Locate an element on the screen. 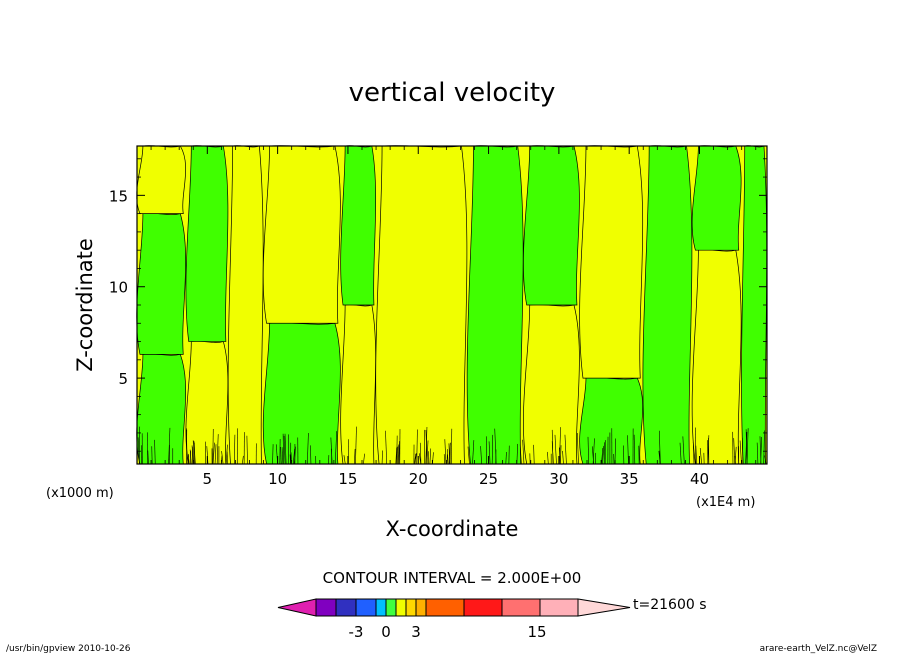 The height and width of the screenshot is (654, 904). y-scale-note: (x1000 m) is located at coordinates (80, 493).